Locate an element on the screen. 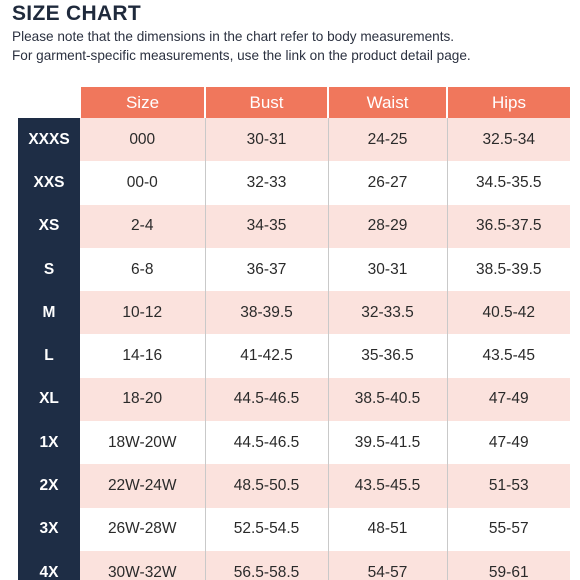 This screenshot has width=580, height=580. table-row: S 6-8 36-37 30-31 38.5-39.5 is located at coordinates (294, 269).